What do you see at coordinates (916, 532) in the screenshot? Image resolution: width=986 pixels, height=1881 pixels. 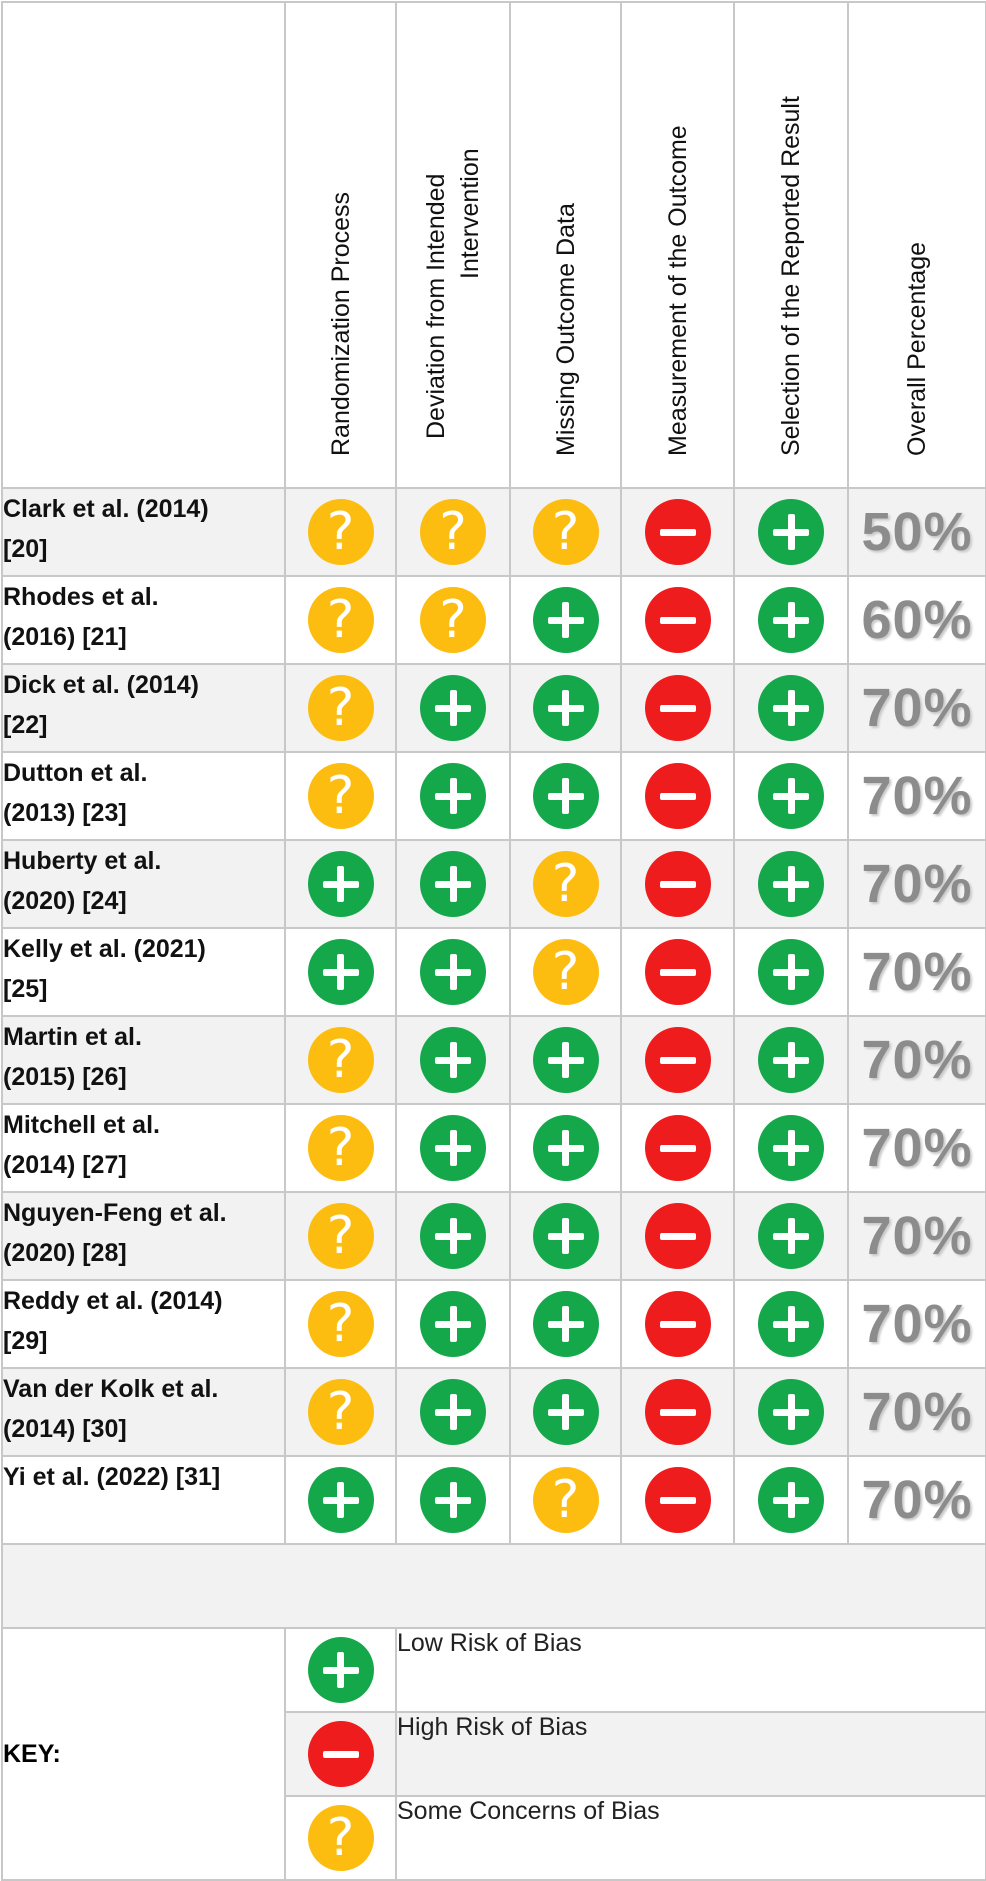 I see `overall-percentage: 50%` at bounding box center [916, 532].